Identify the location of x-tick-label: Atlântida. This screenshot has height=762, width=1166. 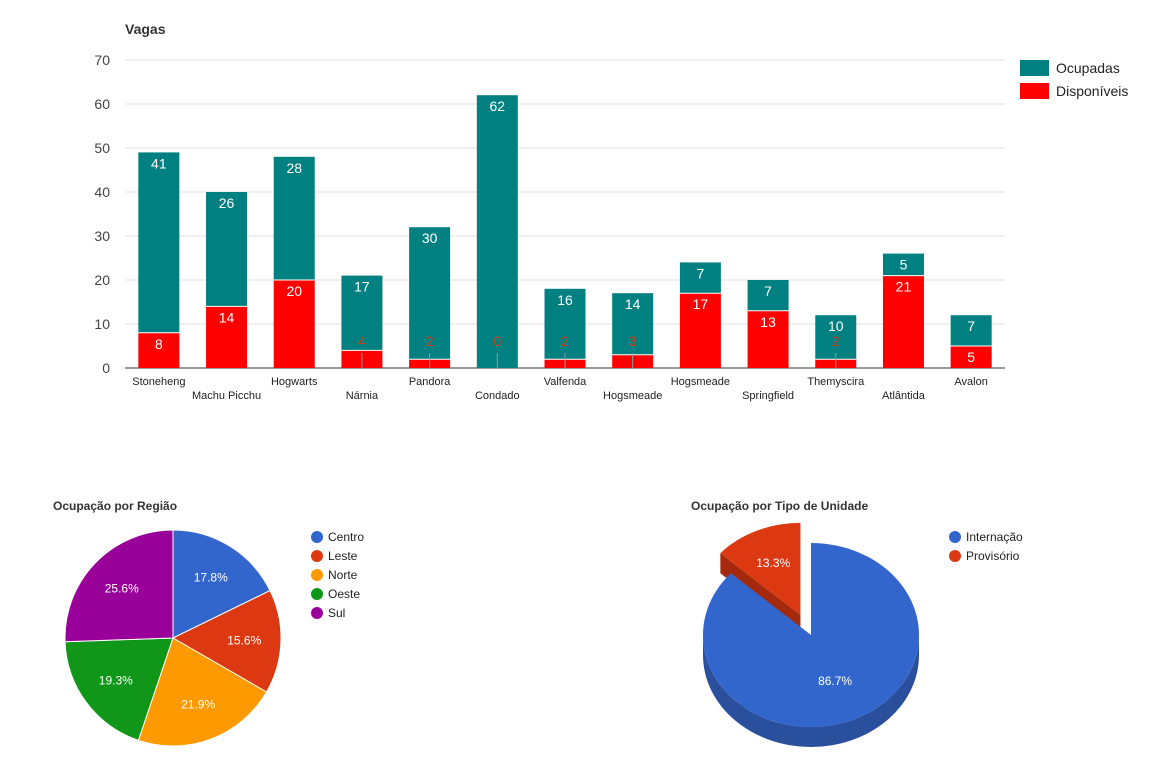
(904, 396).